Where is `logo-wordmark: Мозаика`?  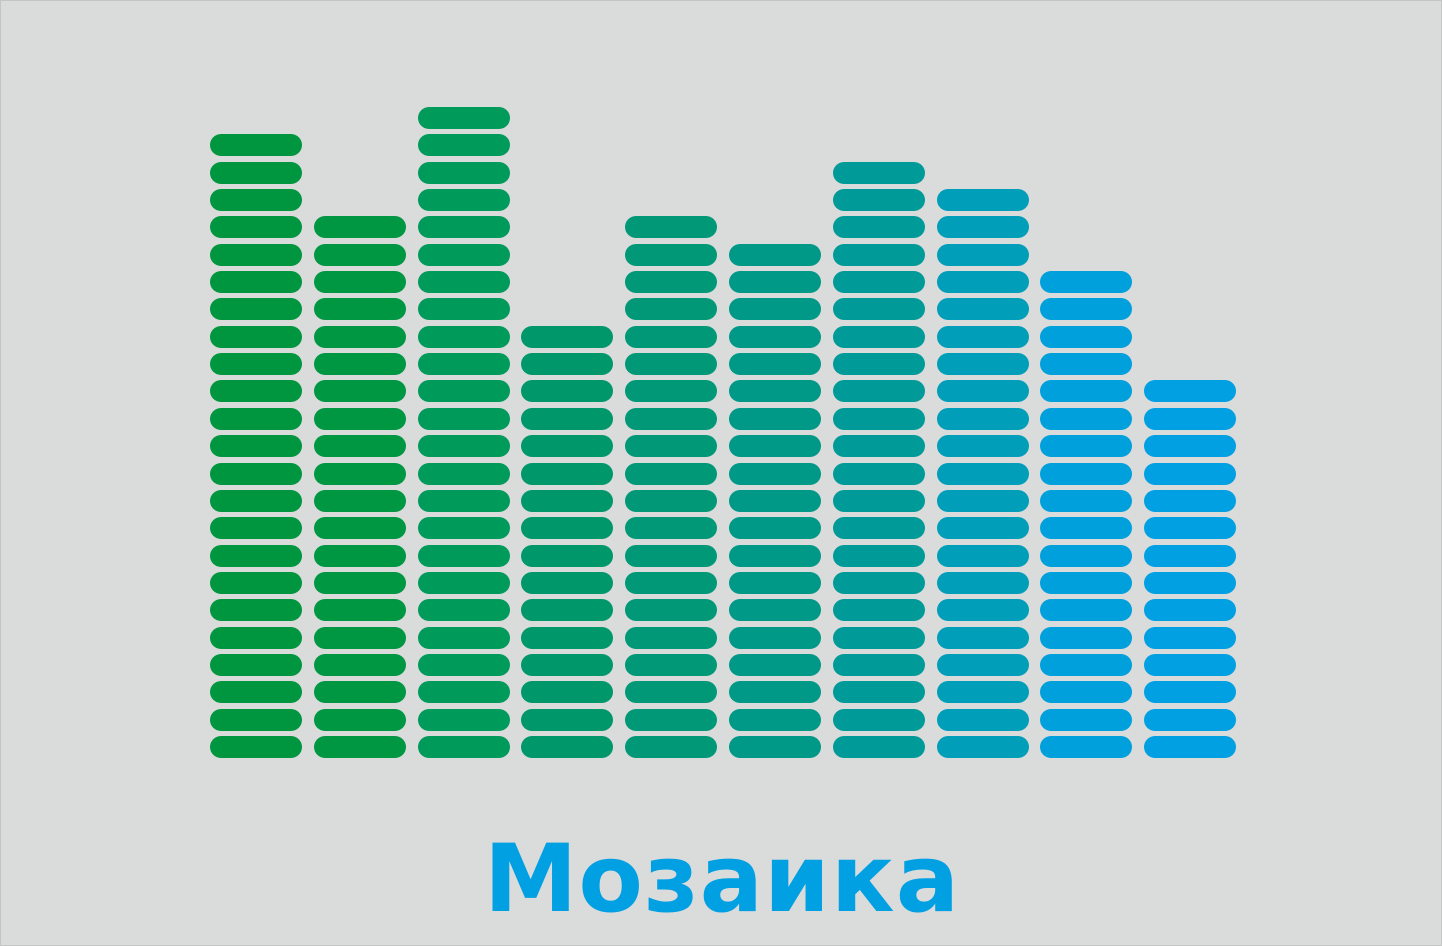
logo-wordmark: Мозаика is located at coordinates (722, 879).